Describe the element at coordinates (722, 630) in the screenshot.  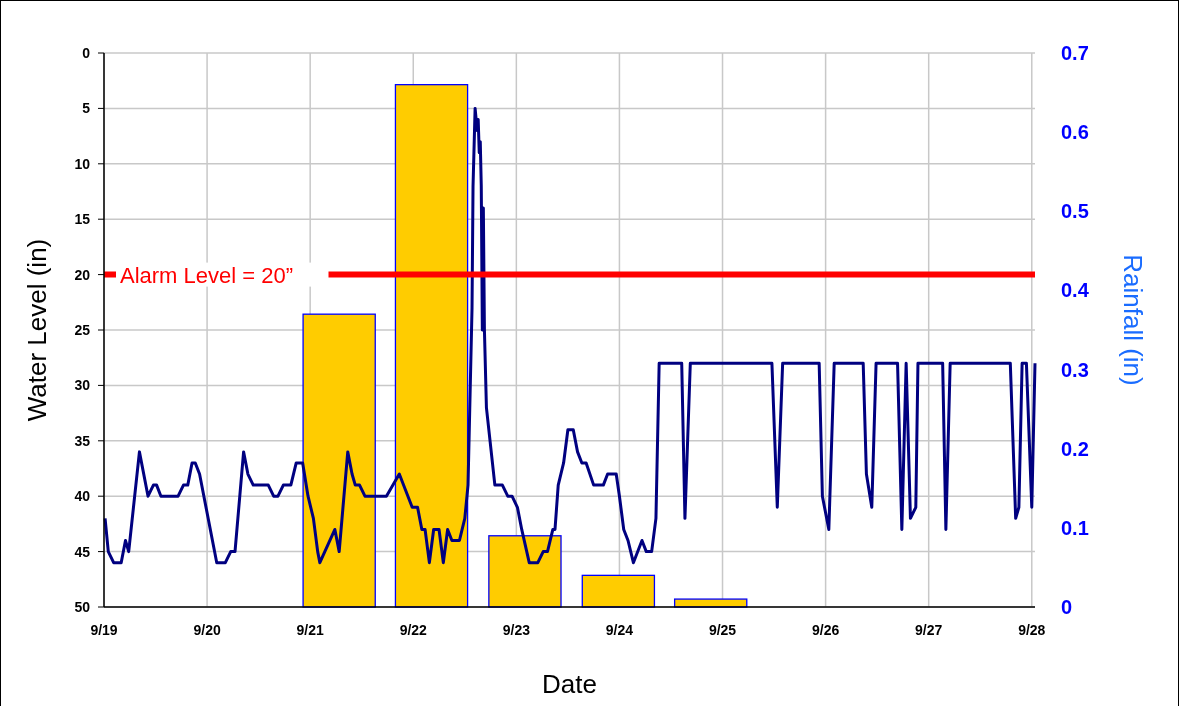
I see `x-tick-label: 9/25` at that location.